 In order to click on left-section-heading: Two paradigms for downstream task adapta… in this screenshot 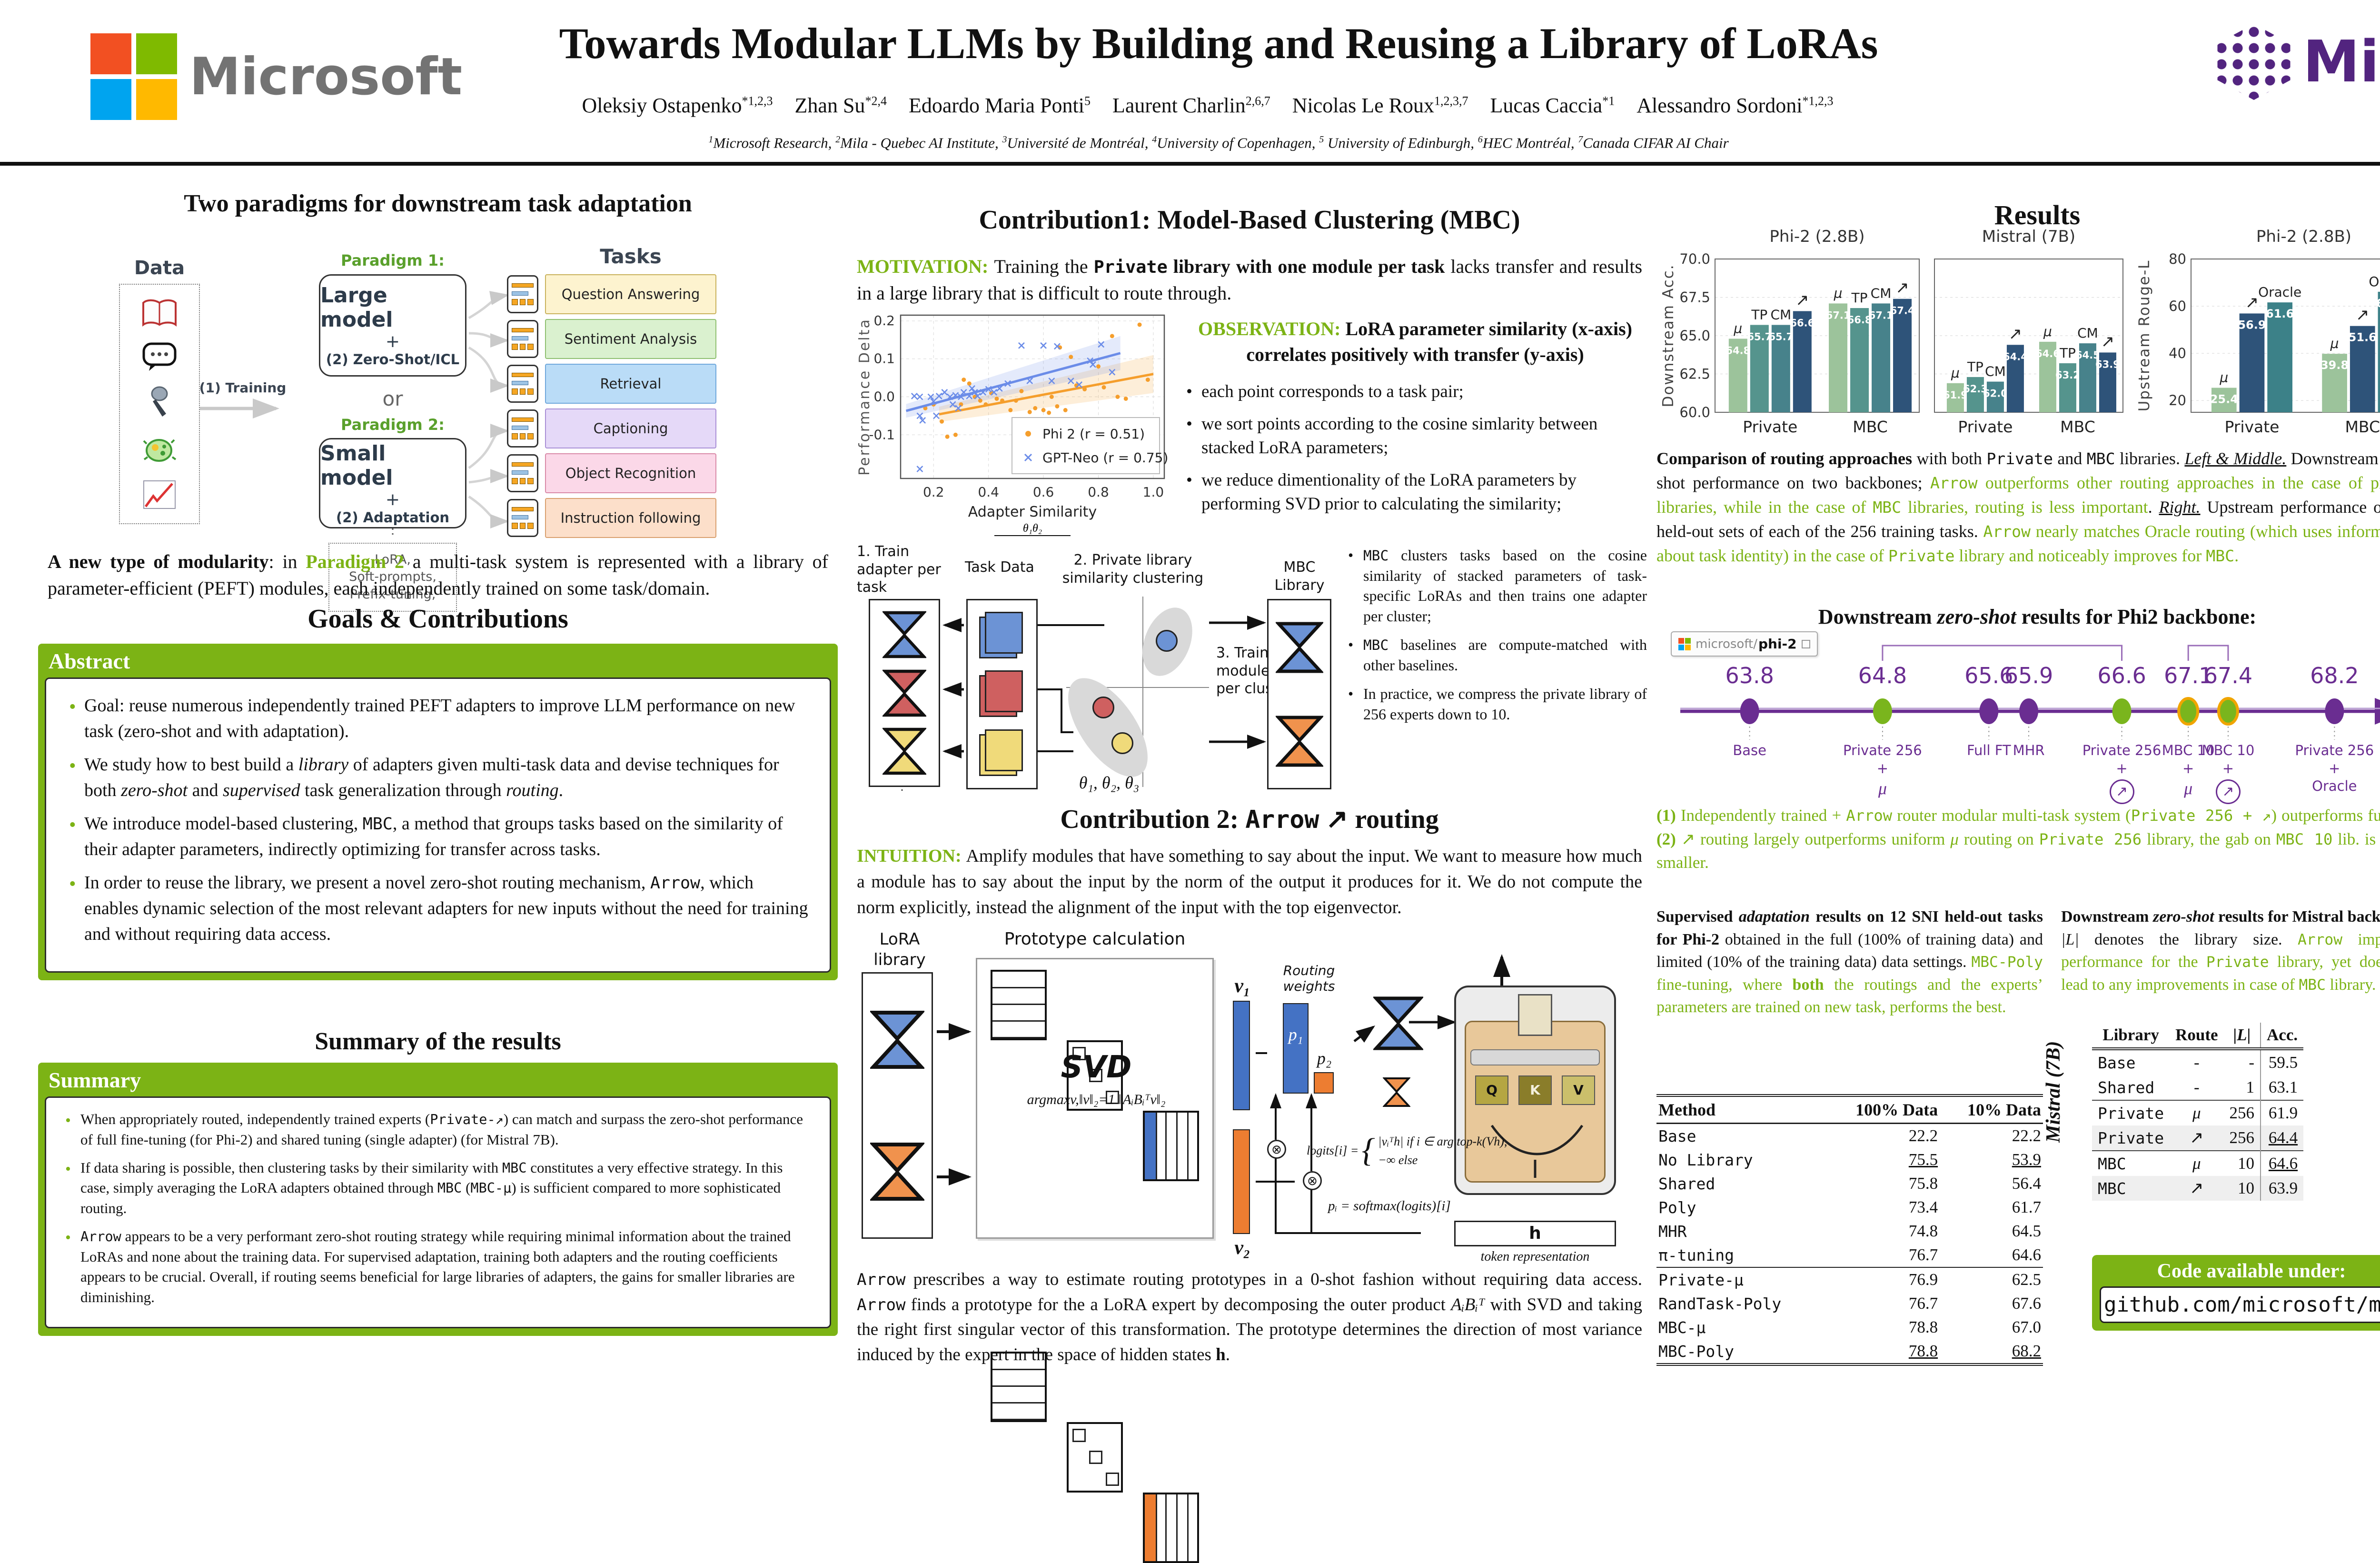, I will do `click(438, 203)`.